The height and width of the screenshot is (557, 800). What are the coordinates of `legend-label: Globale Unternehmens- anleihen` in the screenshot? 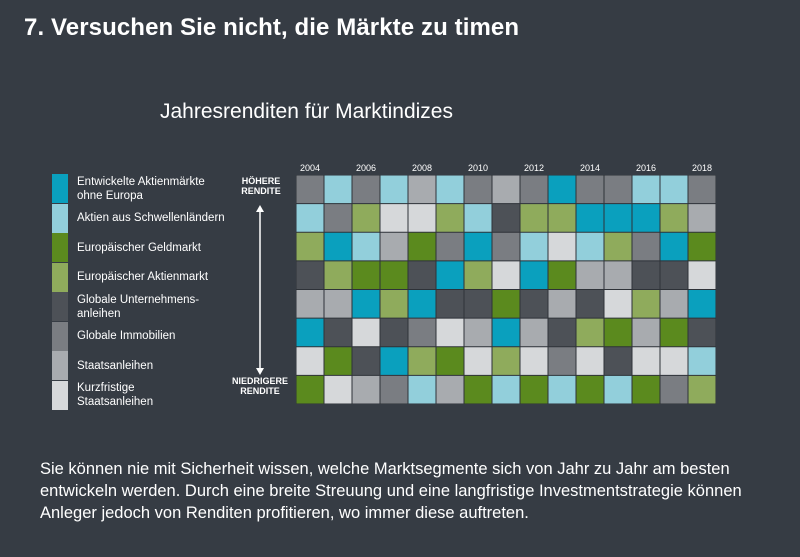 It's located at (138, 306).